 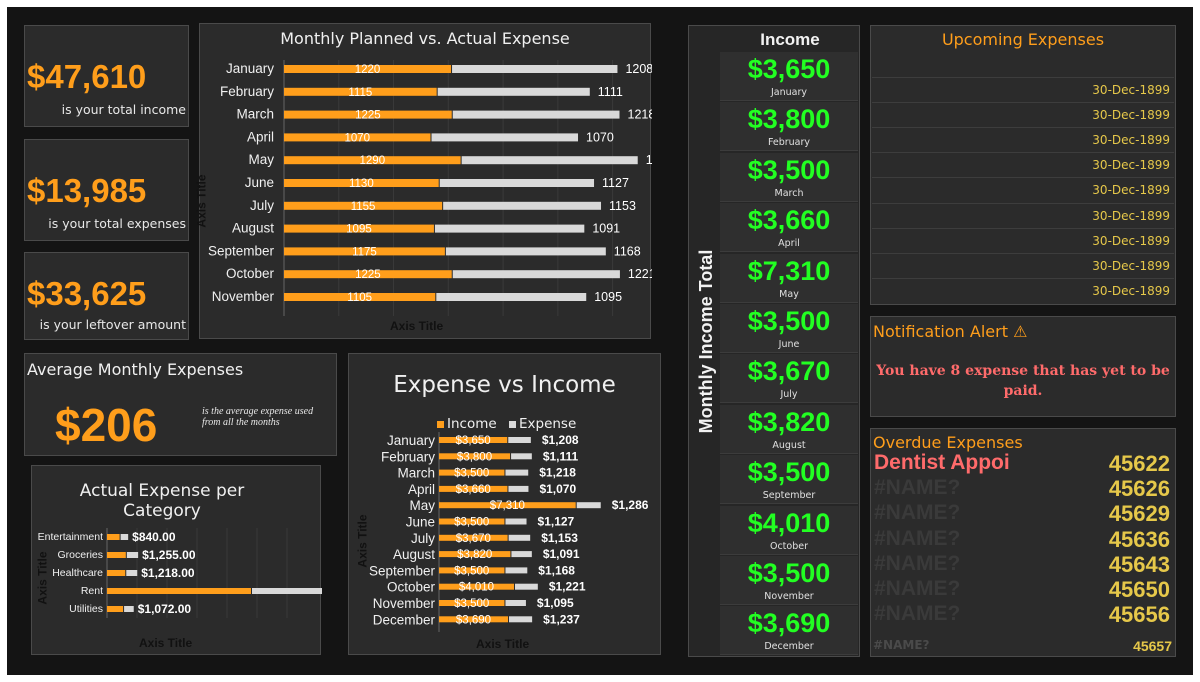 I want to click on total-income-card: $47,610 is your total income, so click(x=106, y=76).